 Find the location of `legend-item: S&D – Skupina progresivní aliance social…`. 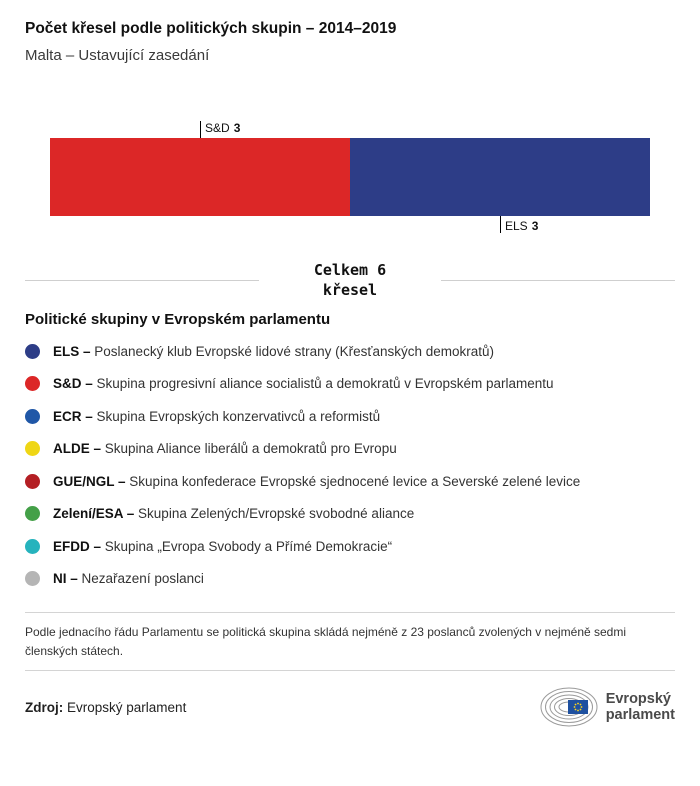

legend-item: S&D – Skupina progresivní aliance social… is located at coordinates (350, 383).